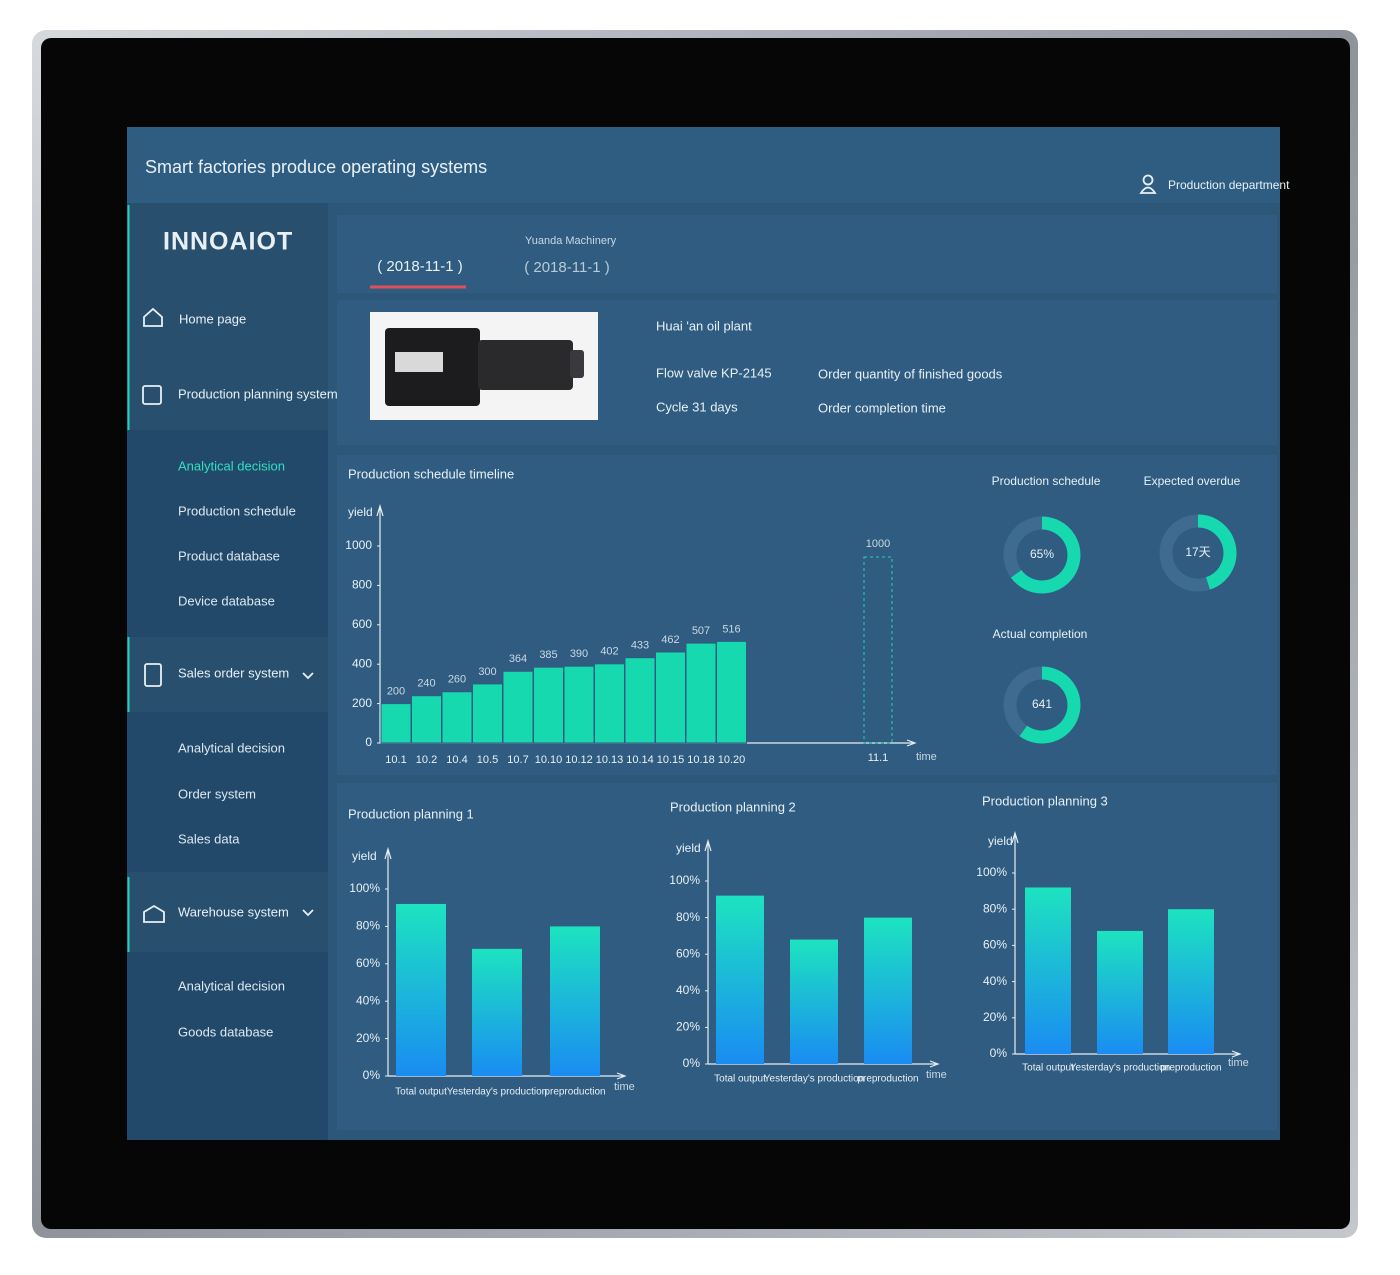  Describe the element at coordinates (1229, 185) in the screenshot. I see `user-name: Production department` at that location.